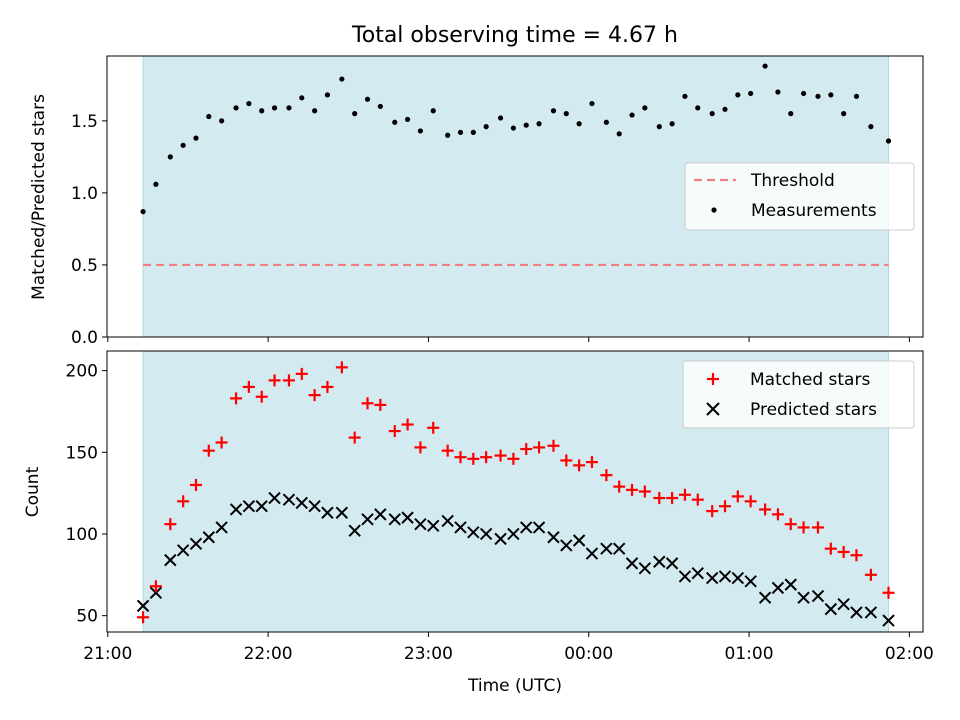 Image resolution: width=960 pixels, height=720 pixels. I want to click on top-legend-box, so click(799, 196).